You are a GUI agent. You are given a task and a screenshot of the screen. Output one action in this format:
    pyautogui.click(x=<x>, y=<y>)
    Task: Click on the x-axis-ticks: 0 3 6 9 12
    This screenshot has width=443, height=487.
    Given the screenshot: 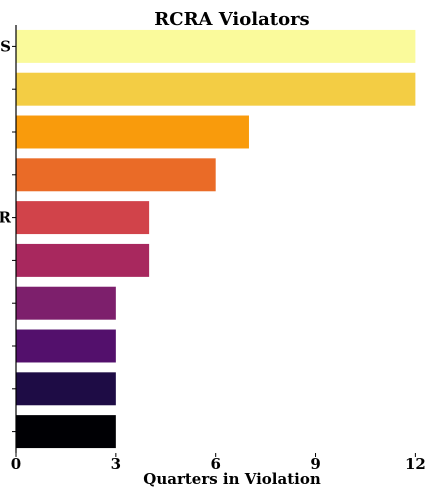 What is the action you would take?
    pyautogui.click(x=218, y=463)
    